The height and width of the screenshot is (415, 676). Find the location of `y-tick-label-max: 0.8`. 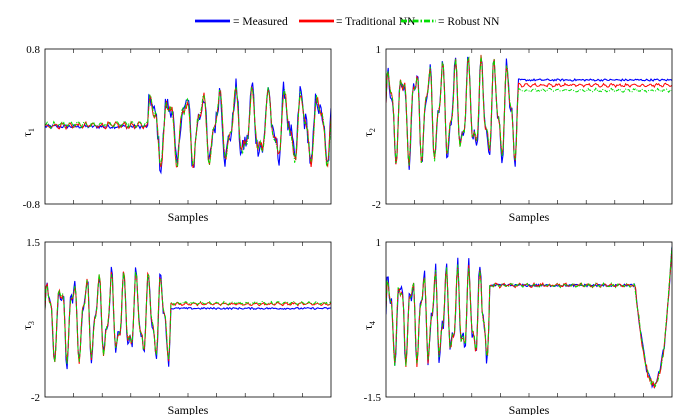

y-tick-label-max: 0.8 is located at coordinates (33, 50).